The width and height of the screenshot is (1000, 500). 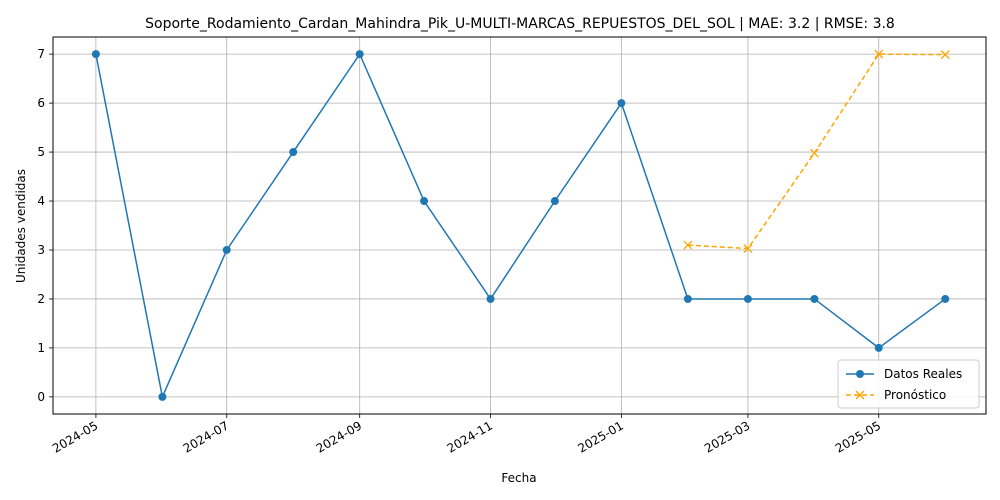 I want to click on x-tick-label: 2024-11, so click(x=470, y=436).